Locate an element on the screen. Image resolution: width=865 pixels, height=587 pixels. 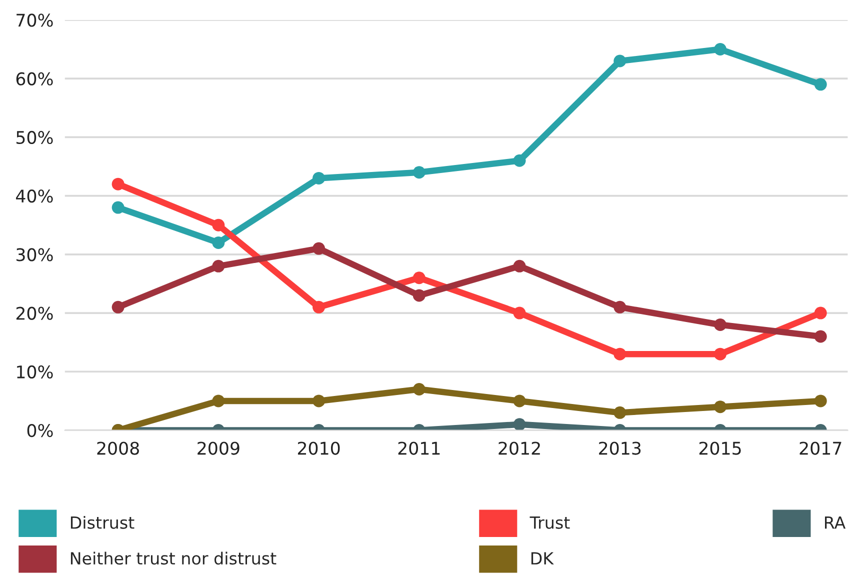
legend-label: Neither trust nor distrust is located at coordinates (173, 558).